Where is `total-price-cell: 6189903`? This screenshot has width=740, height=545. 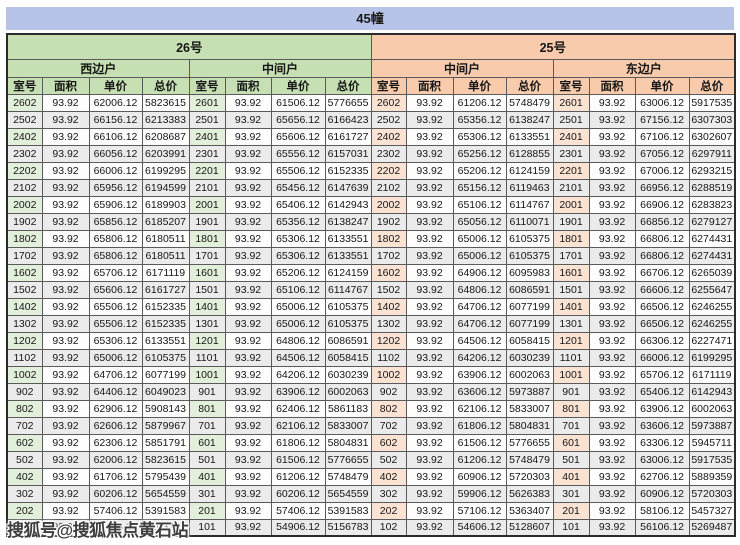 total-price-cell: 6189903 is located at coordinates (165, 204).